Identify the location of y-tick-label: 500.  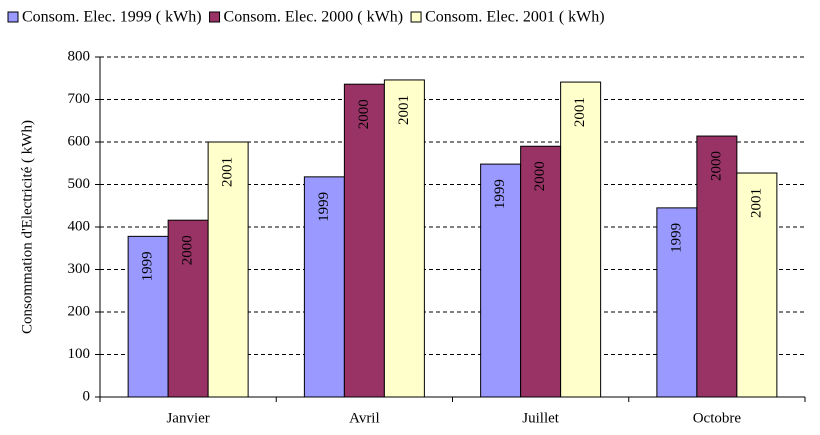
(79, 184).